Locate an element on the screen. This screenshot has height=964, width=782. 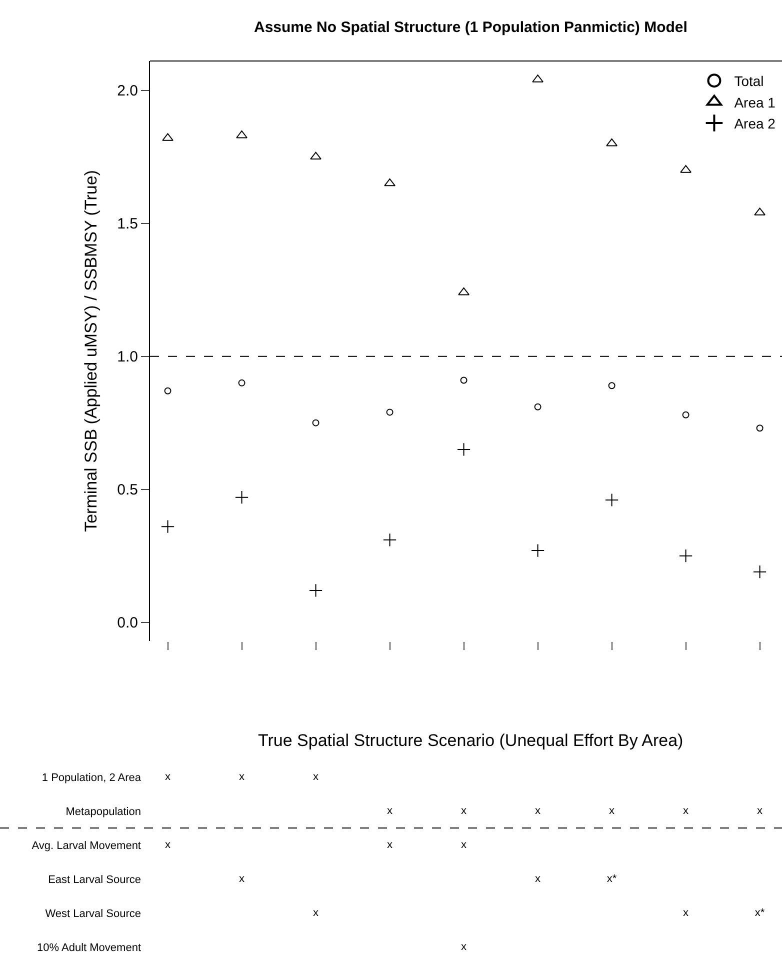
y-axis-title: Terminal SSB (Applied uMSY) / SSBMSY (True) is located at coordinates (91, 351).